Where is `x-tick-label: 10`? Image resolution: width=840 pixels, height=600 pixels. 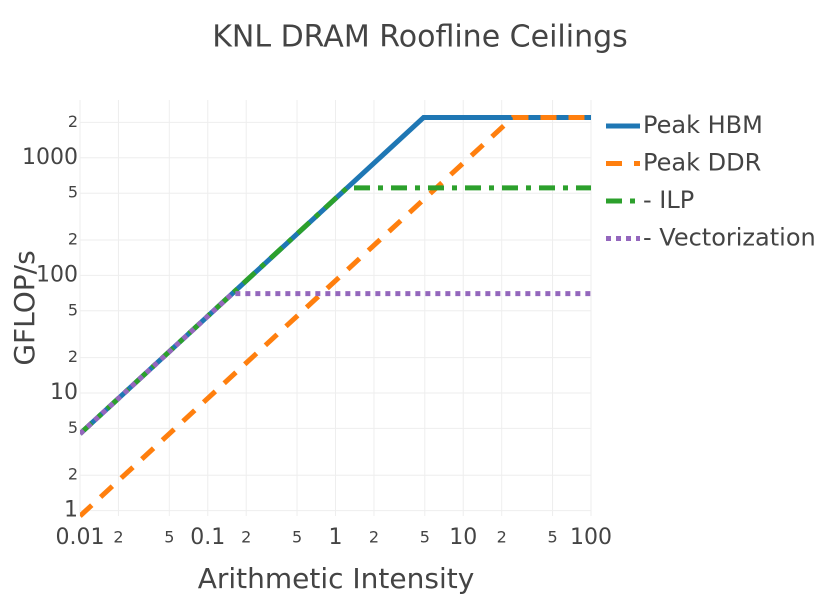
x-tick-label: 10 is located at coordinates (463, 537).